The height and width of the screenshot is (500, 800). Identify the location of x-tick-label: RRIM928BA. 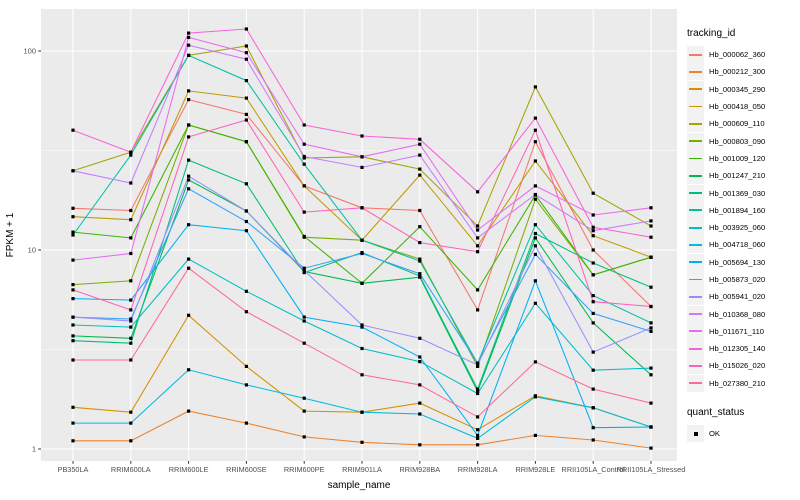
(420, 469).